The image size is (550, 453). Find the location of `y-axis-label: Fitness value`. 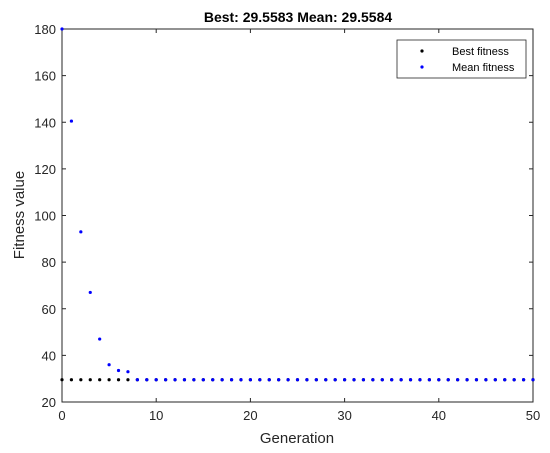

y-axis-label: Fitness value is located at coordinates (19, 215).